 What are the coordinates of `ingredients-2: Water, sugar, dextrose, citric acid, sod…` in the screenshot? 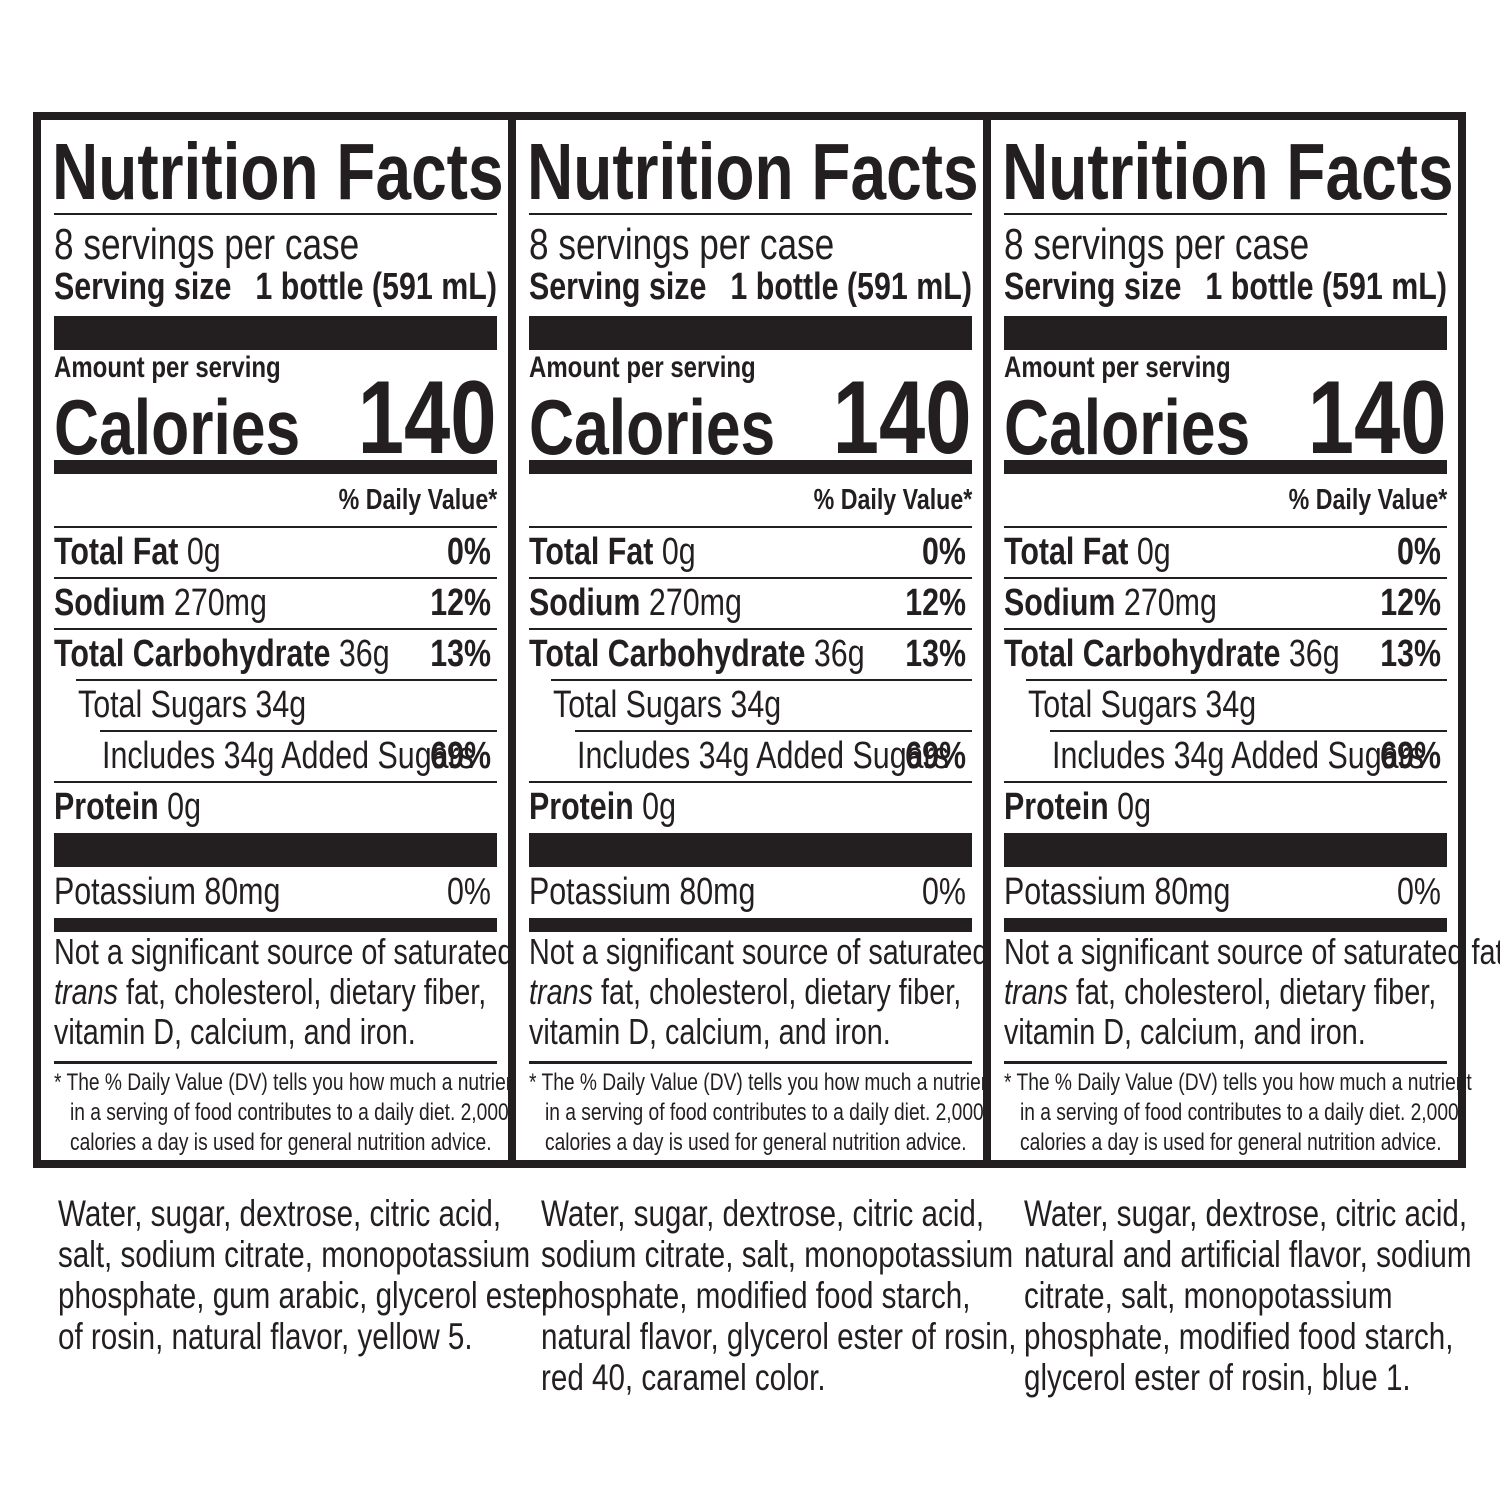 It's located at (779, 1295).